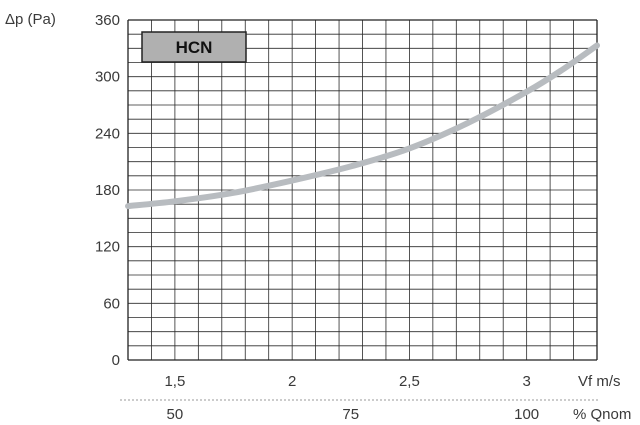 This screenshot has width=640, height=425. Describe the element at coordinates (30, 19) in the screenshot. I see `y-axis-label: Δp (Pa)` at that location.